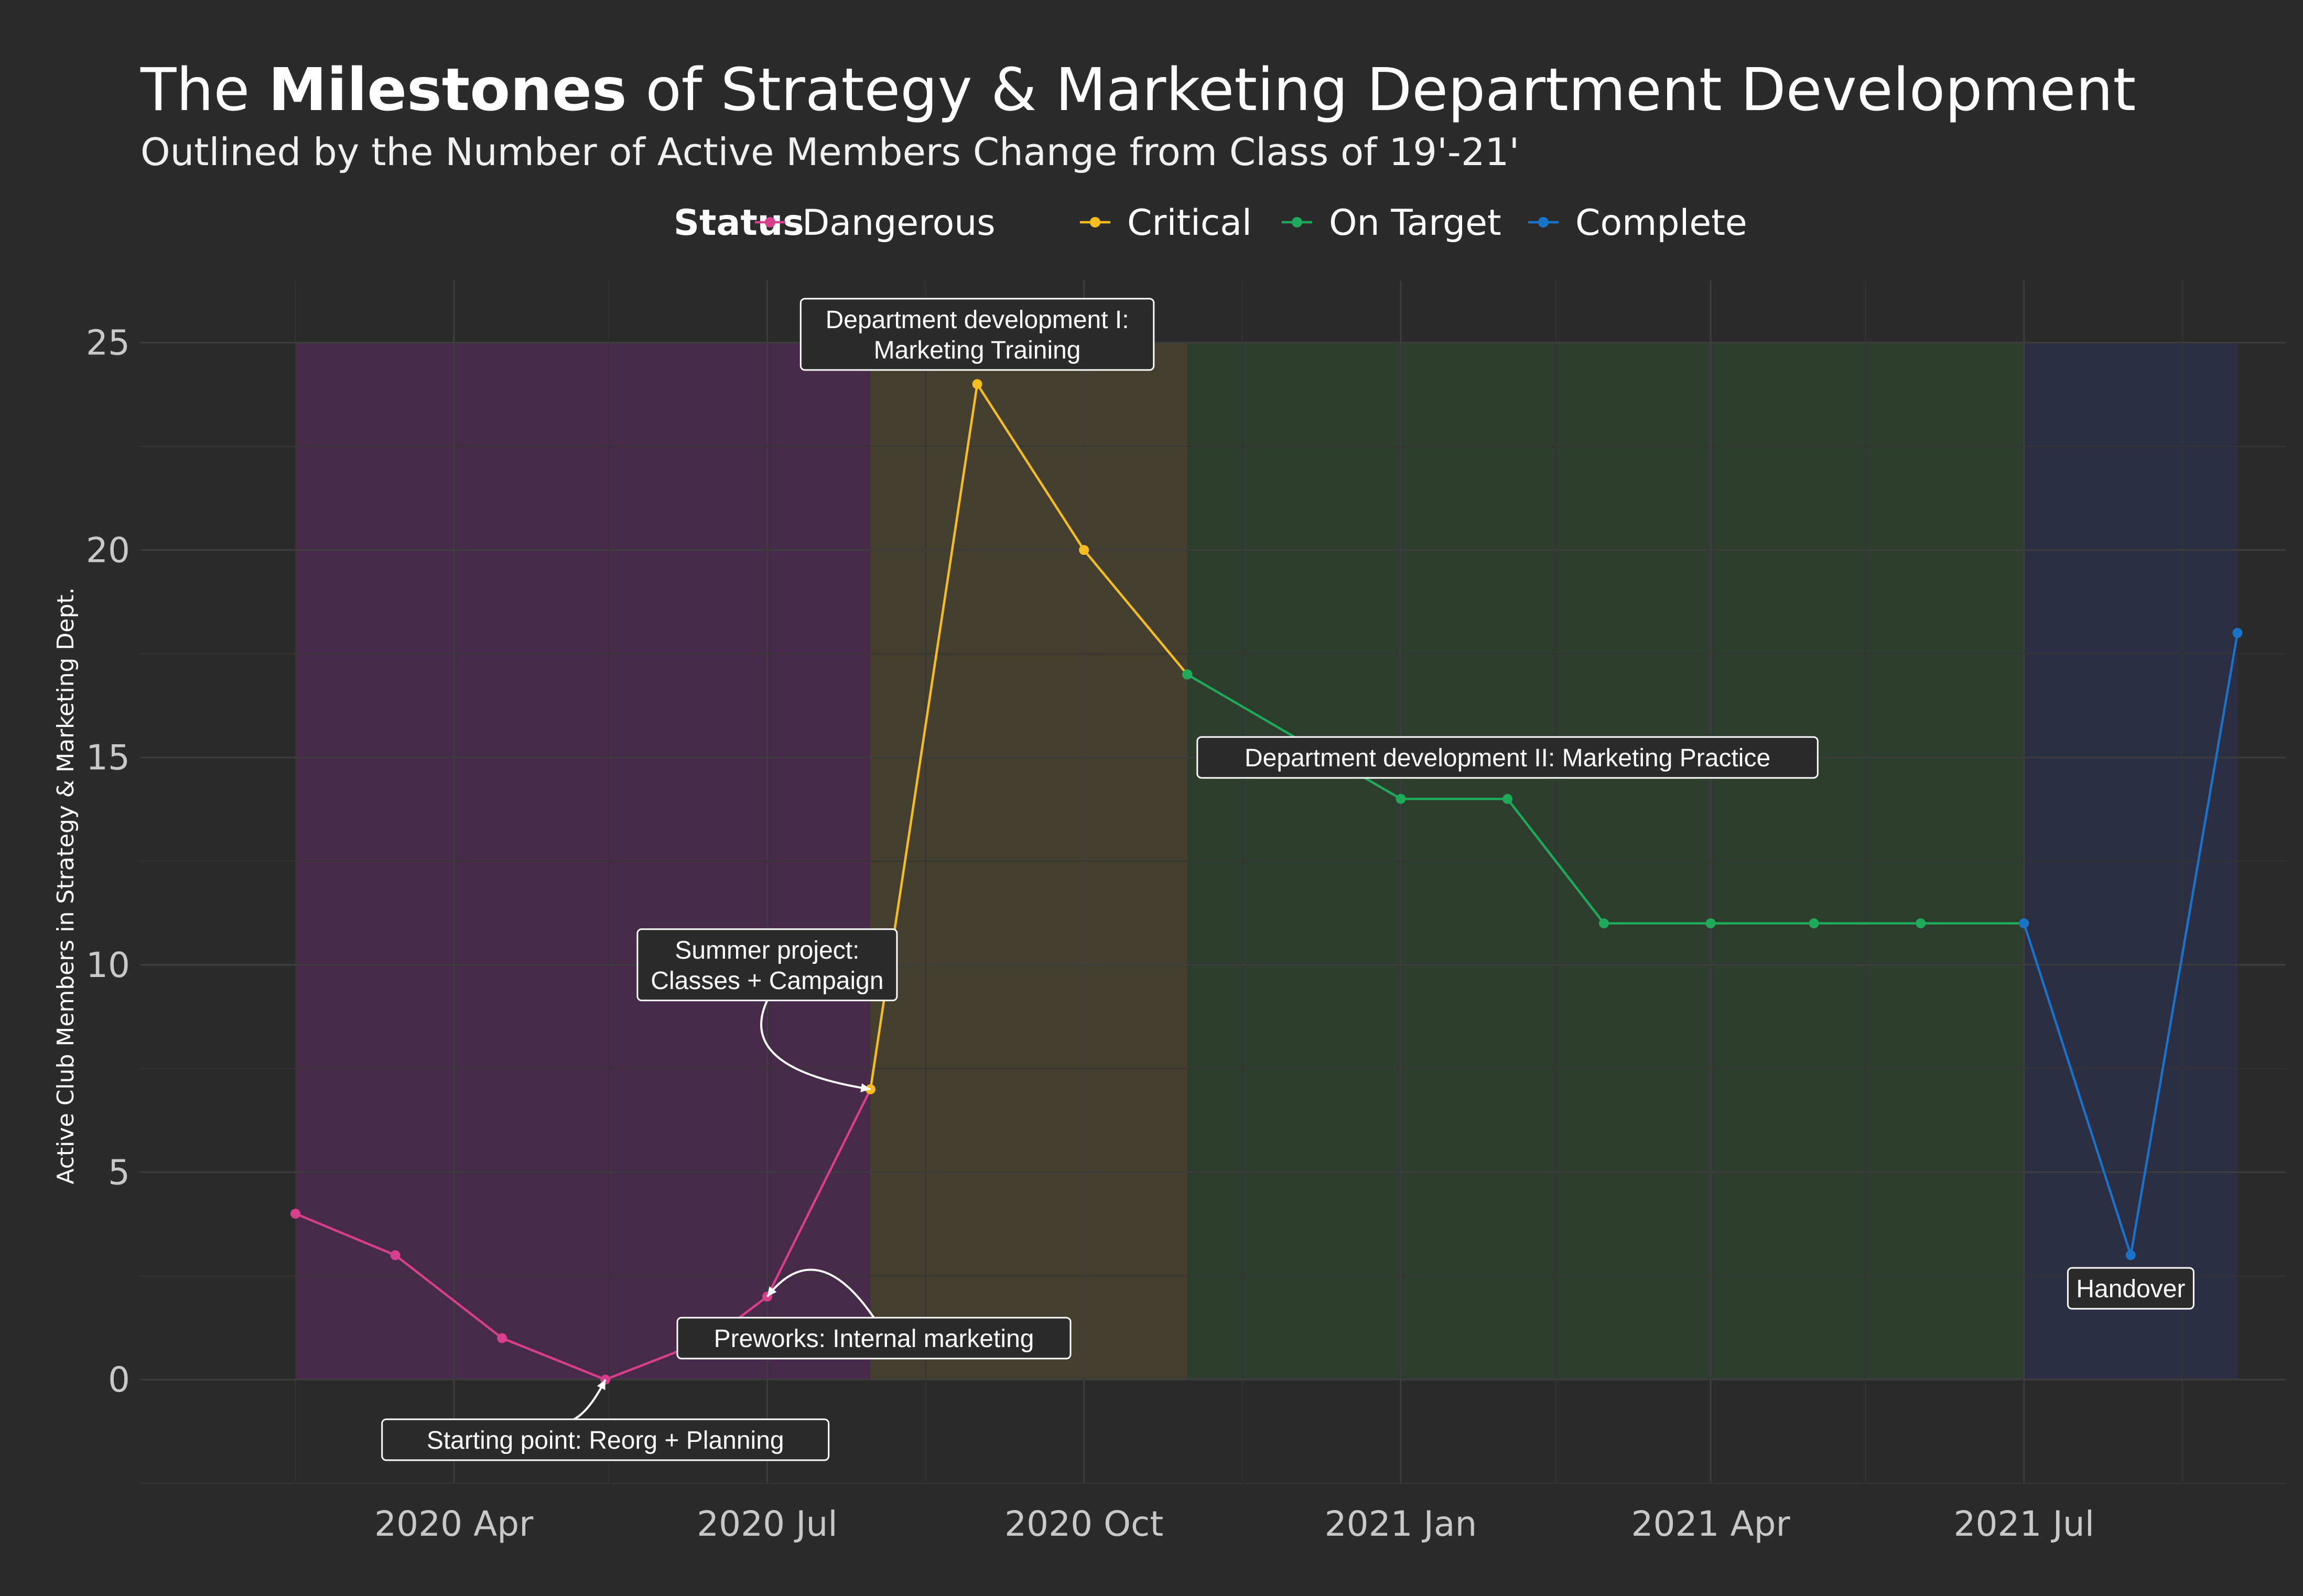 The width and height of the screenshot is (2303, 1596). Describe the element at coordinates (1415, 223) in the screenshot. I see `legend-label-on-target: On Target` at that location.